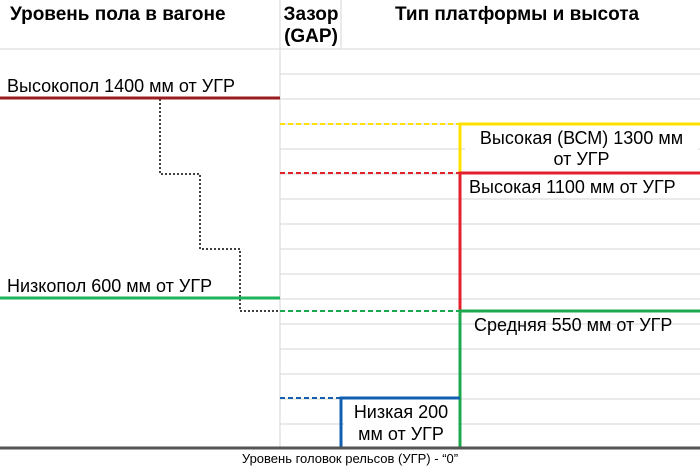 This screenshot has height=472, width=700. Describe the element at coordinates (573, 325) in the screenshot. I see `medium-platform-label: Средняя 550 мм от УГР` at that location.